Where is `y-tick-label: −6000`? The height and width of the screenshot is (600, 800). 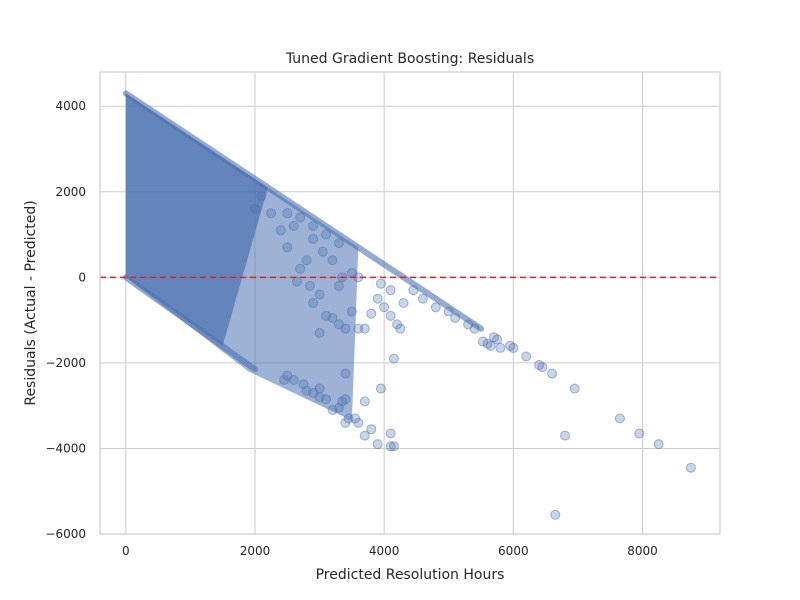 y-tick-label: −6000 is located at coordinates (65, 534).